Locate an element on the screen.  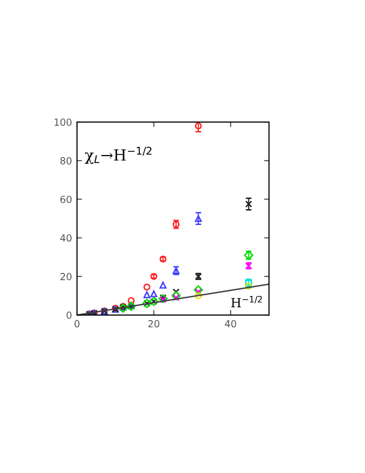
y-tick-label: 20 is located at coordinates (66, 276).